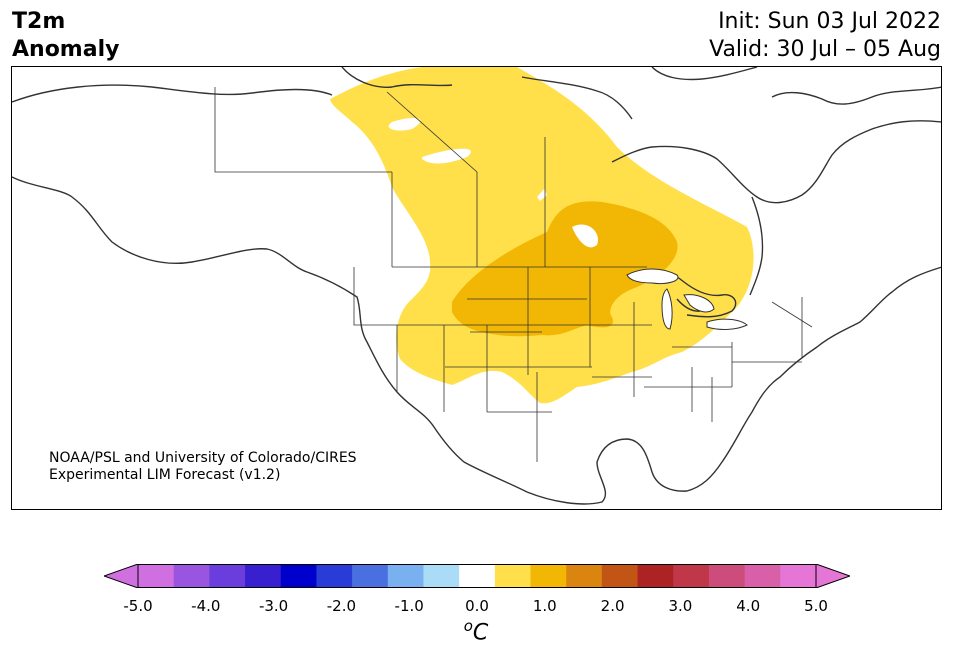  What do you see at coordinates (206, 606) in the screenshot?
I see `colorbar-tick-label: -4.0` at bounding box center [206, 606].